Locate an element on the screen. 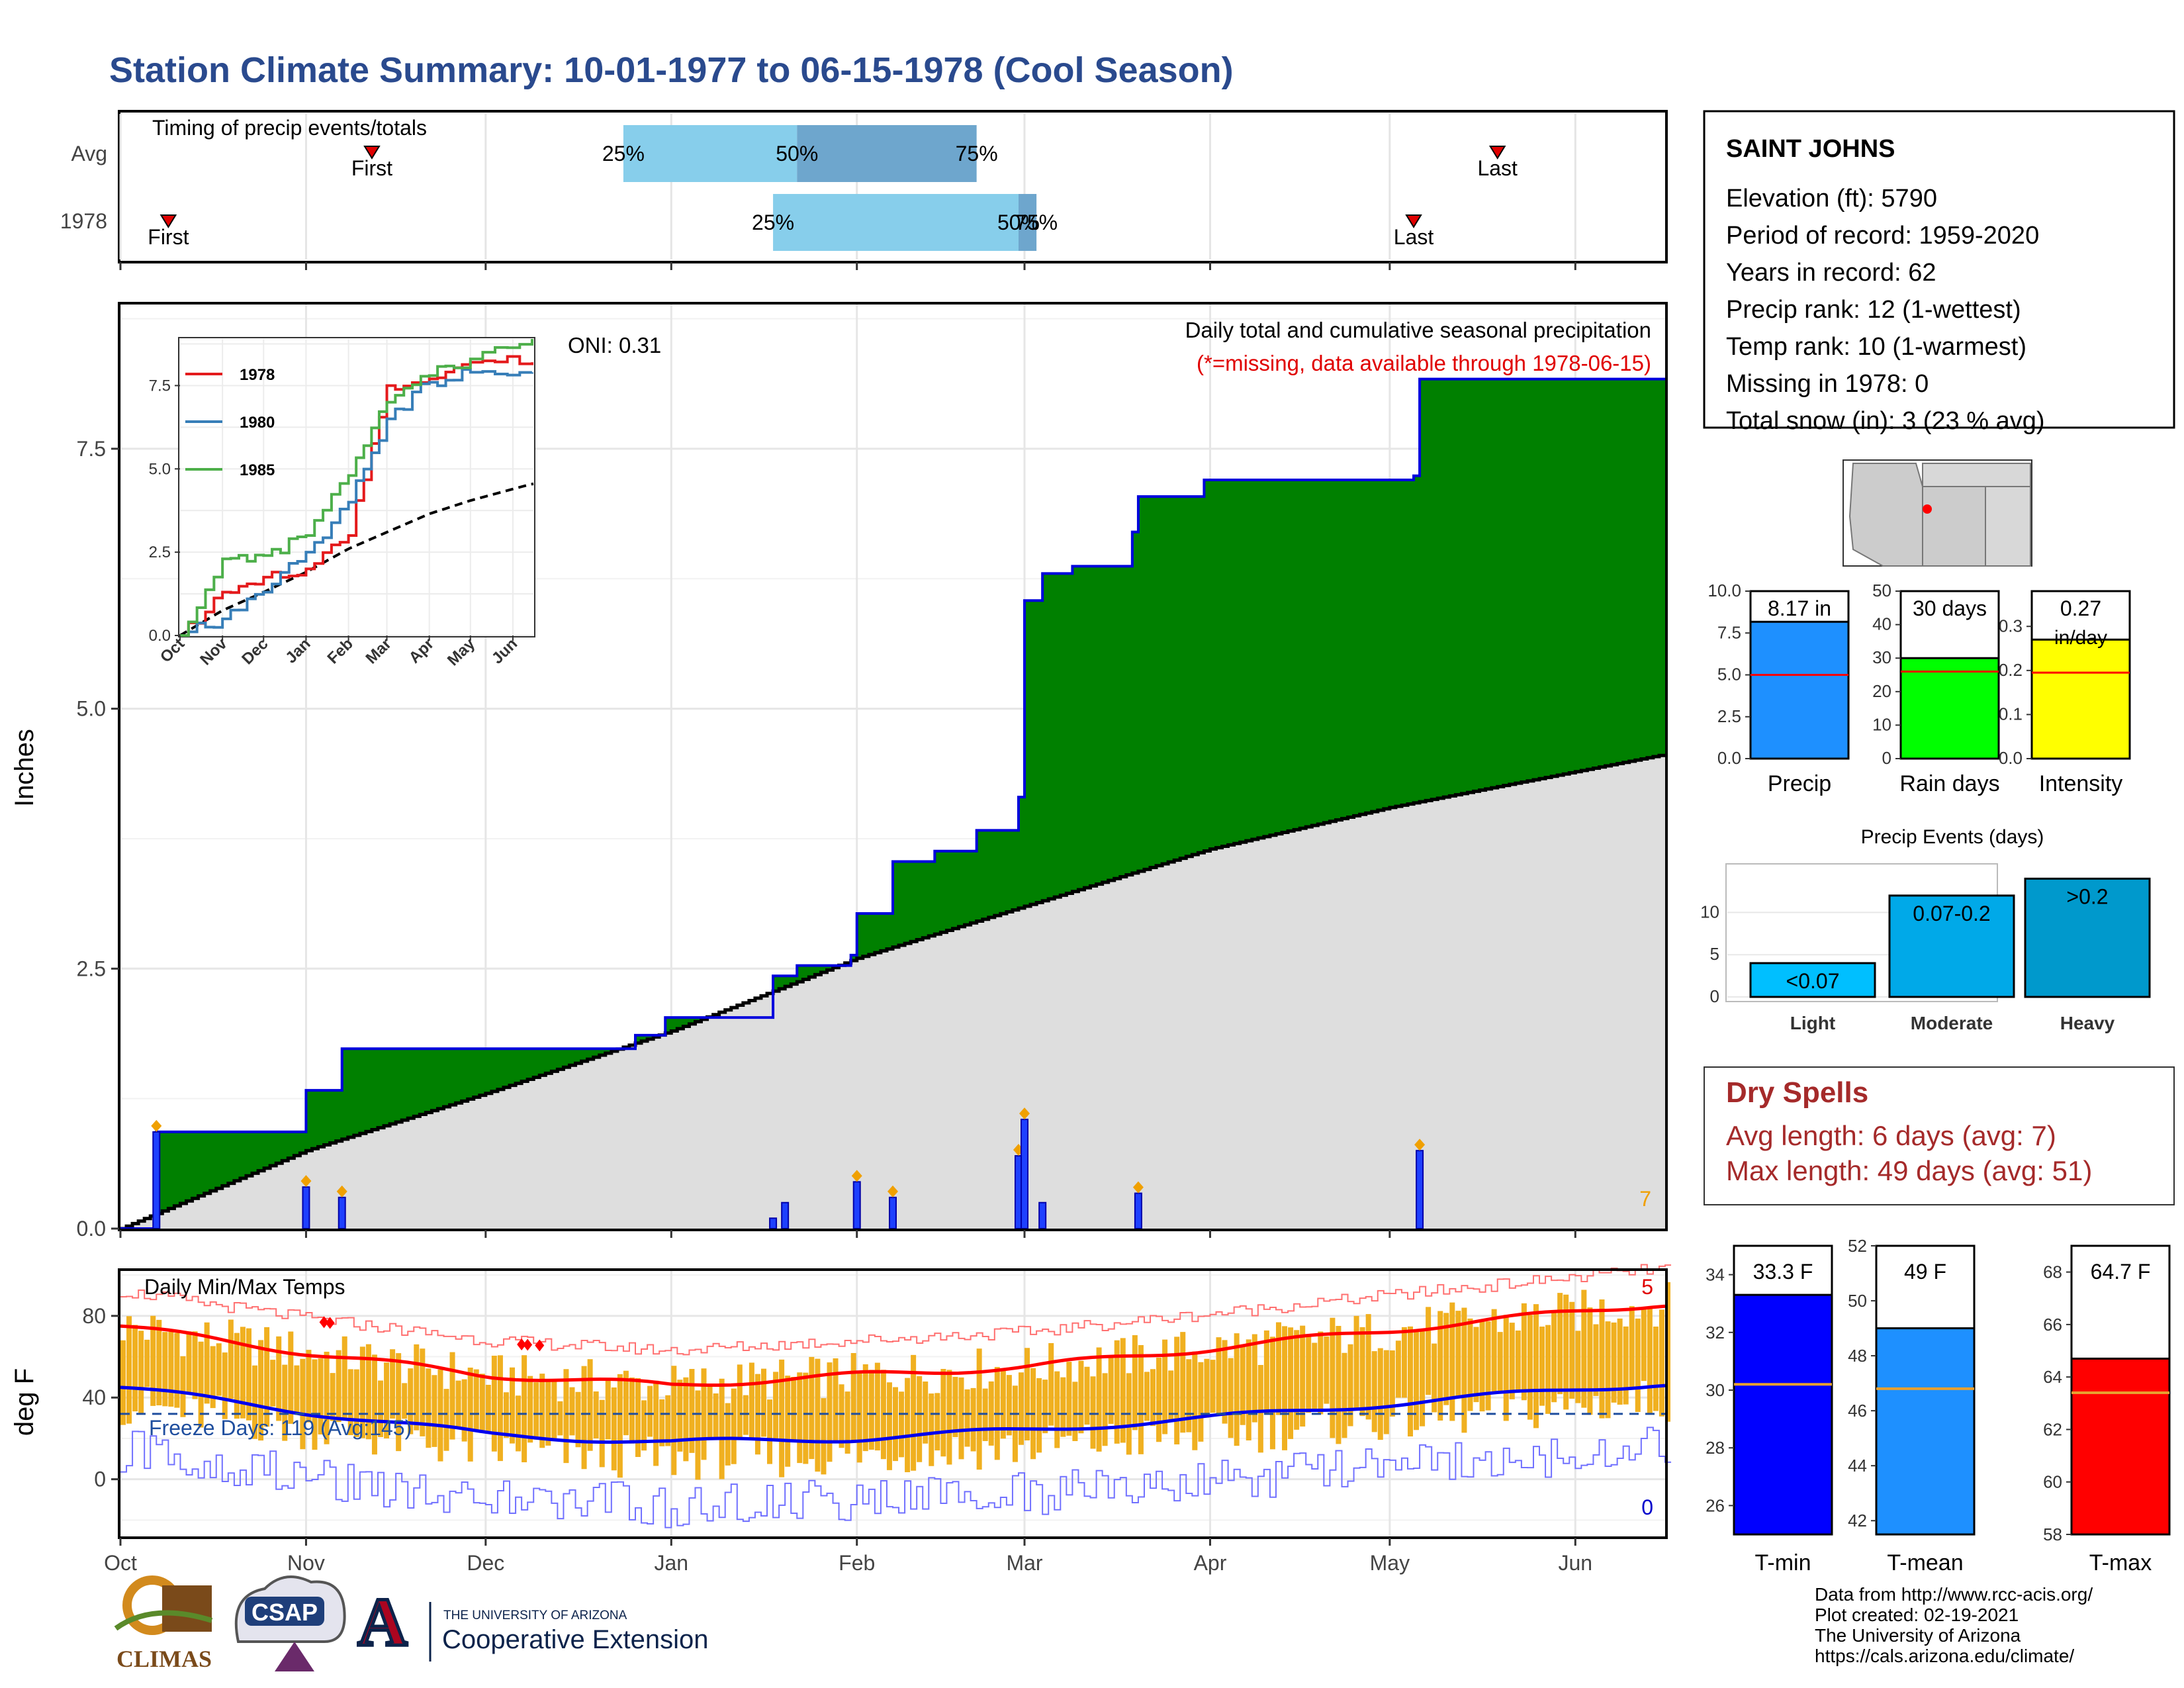  temp-summary-y-tick-label: 66 is located at coordinates (2052, 1325).